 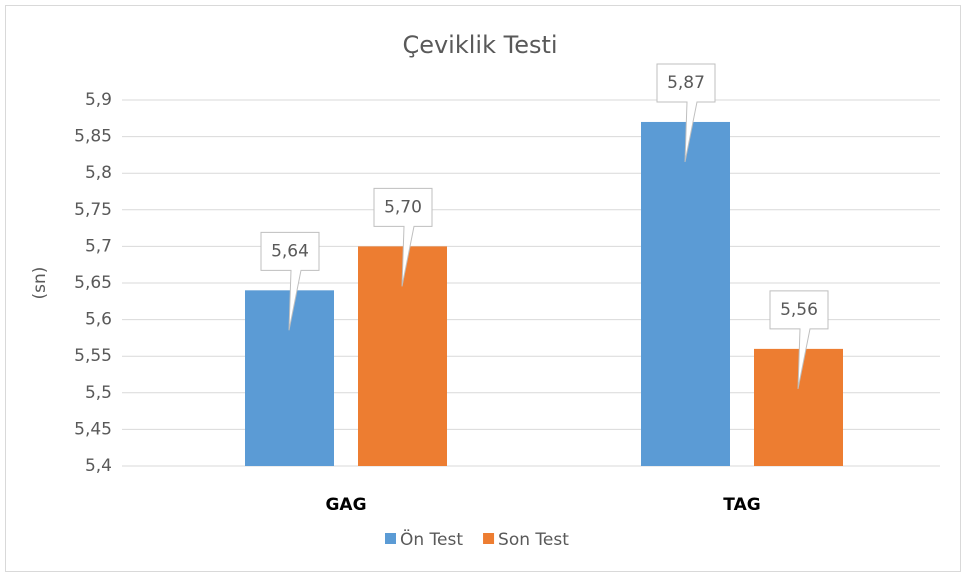 I want to click on y-tick-label: 5,65, so click(x=93, y=283).